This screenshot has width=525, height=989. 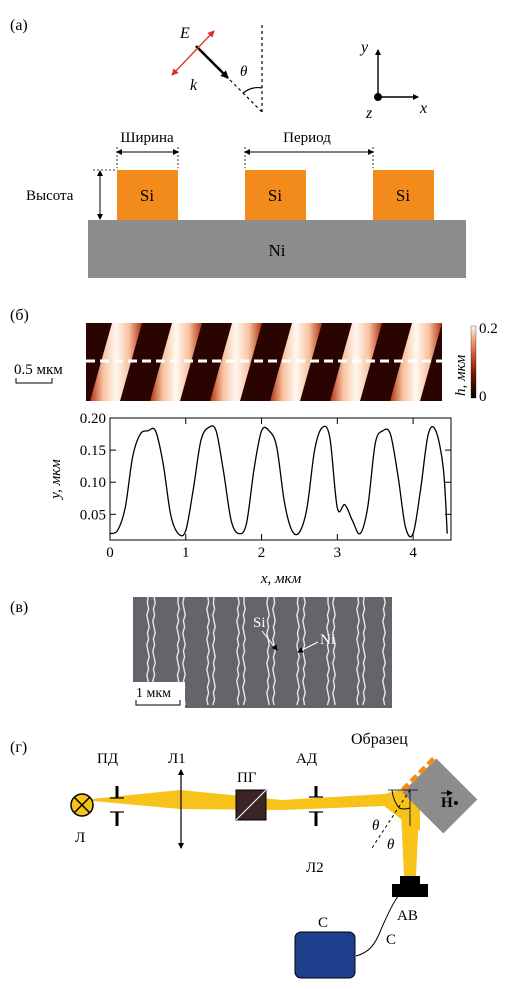 I want to click on wavevector-arrow, so click(x=212, y=62).